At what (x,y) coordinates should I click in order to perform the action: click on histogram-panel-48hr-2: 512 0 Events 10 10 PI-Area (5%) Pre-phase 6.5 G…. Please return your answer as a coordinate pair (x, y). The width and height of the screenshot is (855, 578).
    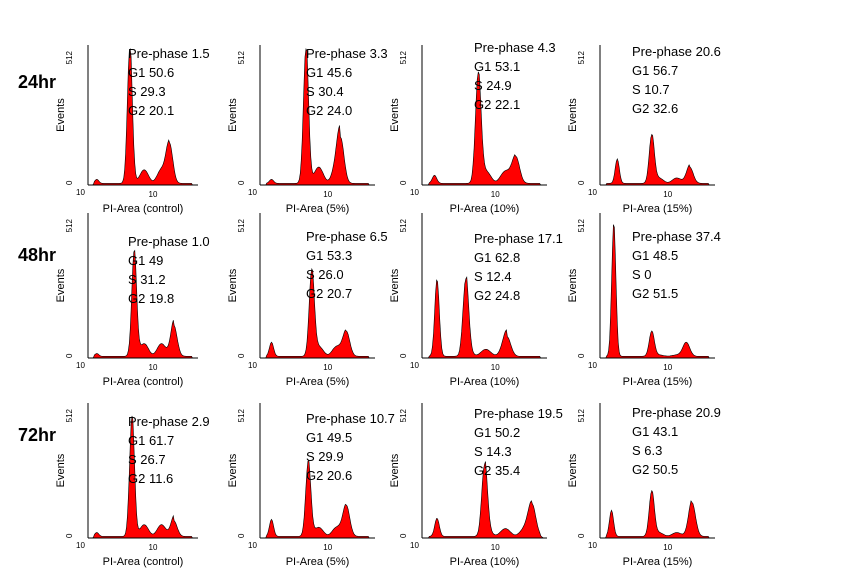
    Looking at the image, I should click on (307, 300).